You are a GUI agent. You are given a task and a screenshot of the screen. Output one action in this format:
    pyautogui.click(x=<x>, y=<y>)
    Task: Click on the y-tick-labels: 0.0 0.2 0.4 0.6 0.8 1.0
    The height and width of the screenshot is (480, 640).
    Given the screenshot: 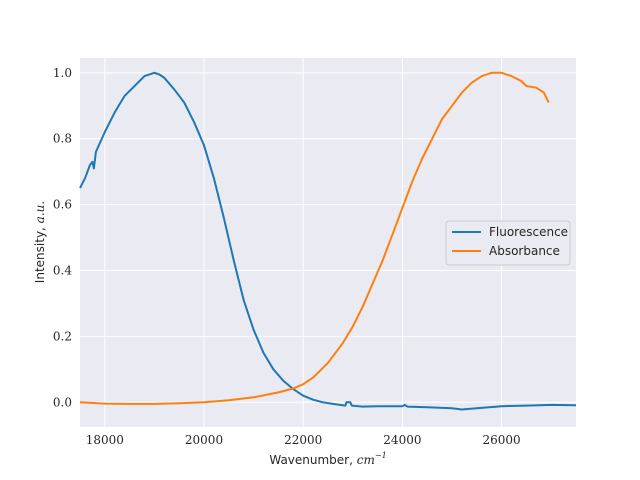 What is the action you would take?
    pyautogui.click(x=62, y=237)
    